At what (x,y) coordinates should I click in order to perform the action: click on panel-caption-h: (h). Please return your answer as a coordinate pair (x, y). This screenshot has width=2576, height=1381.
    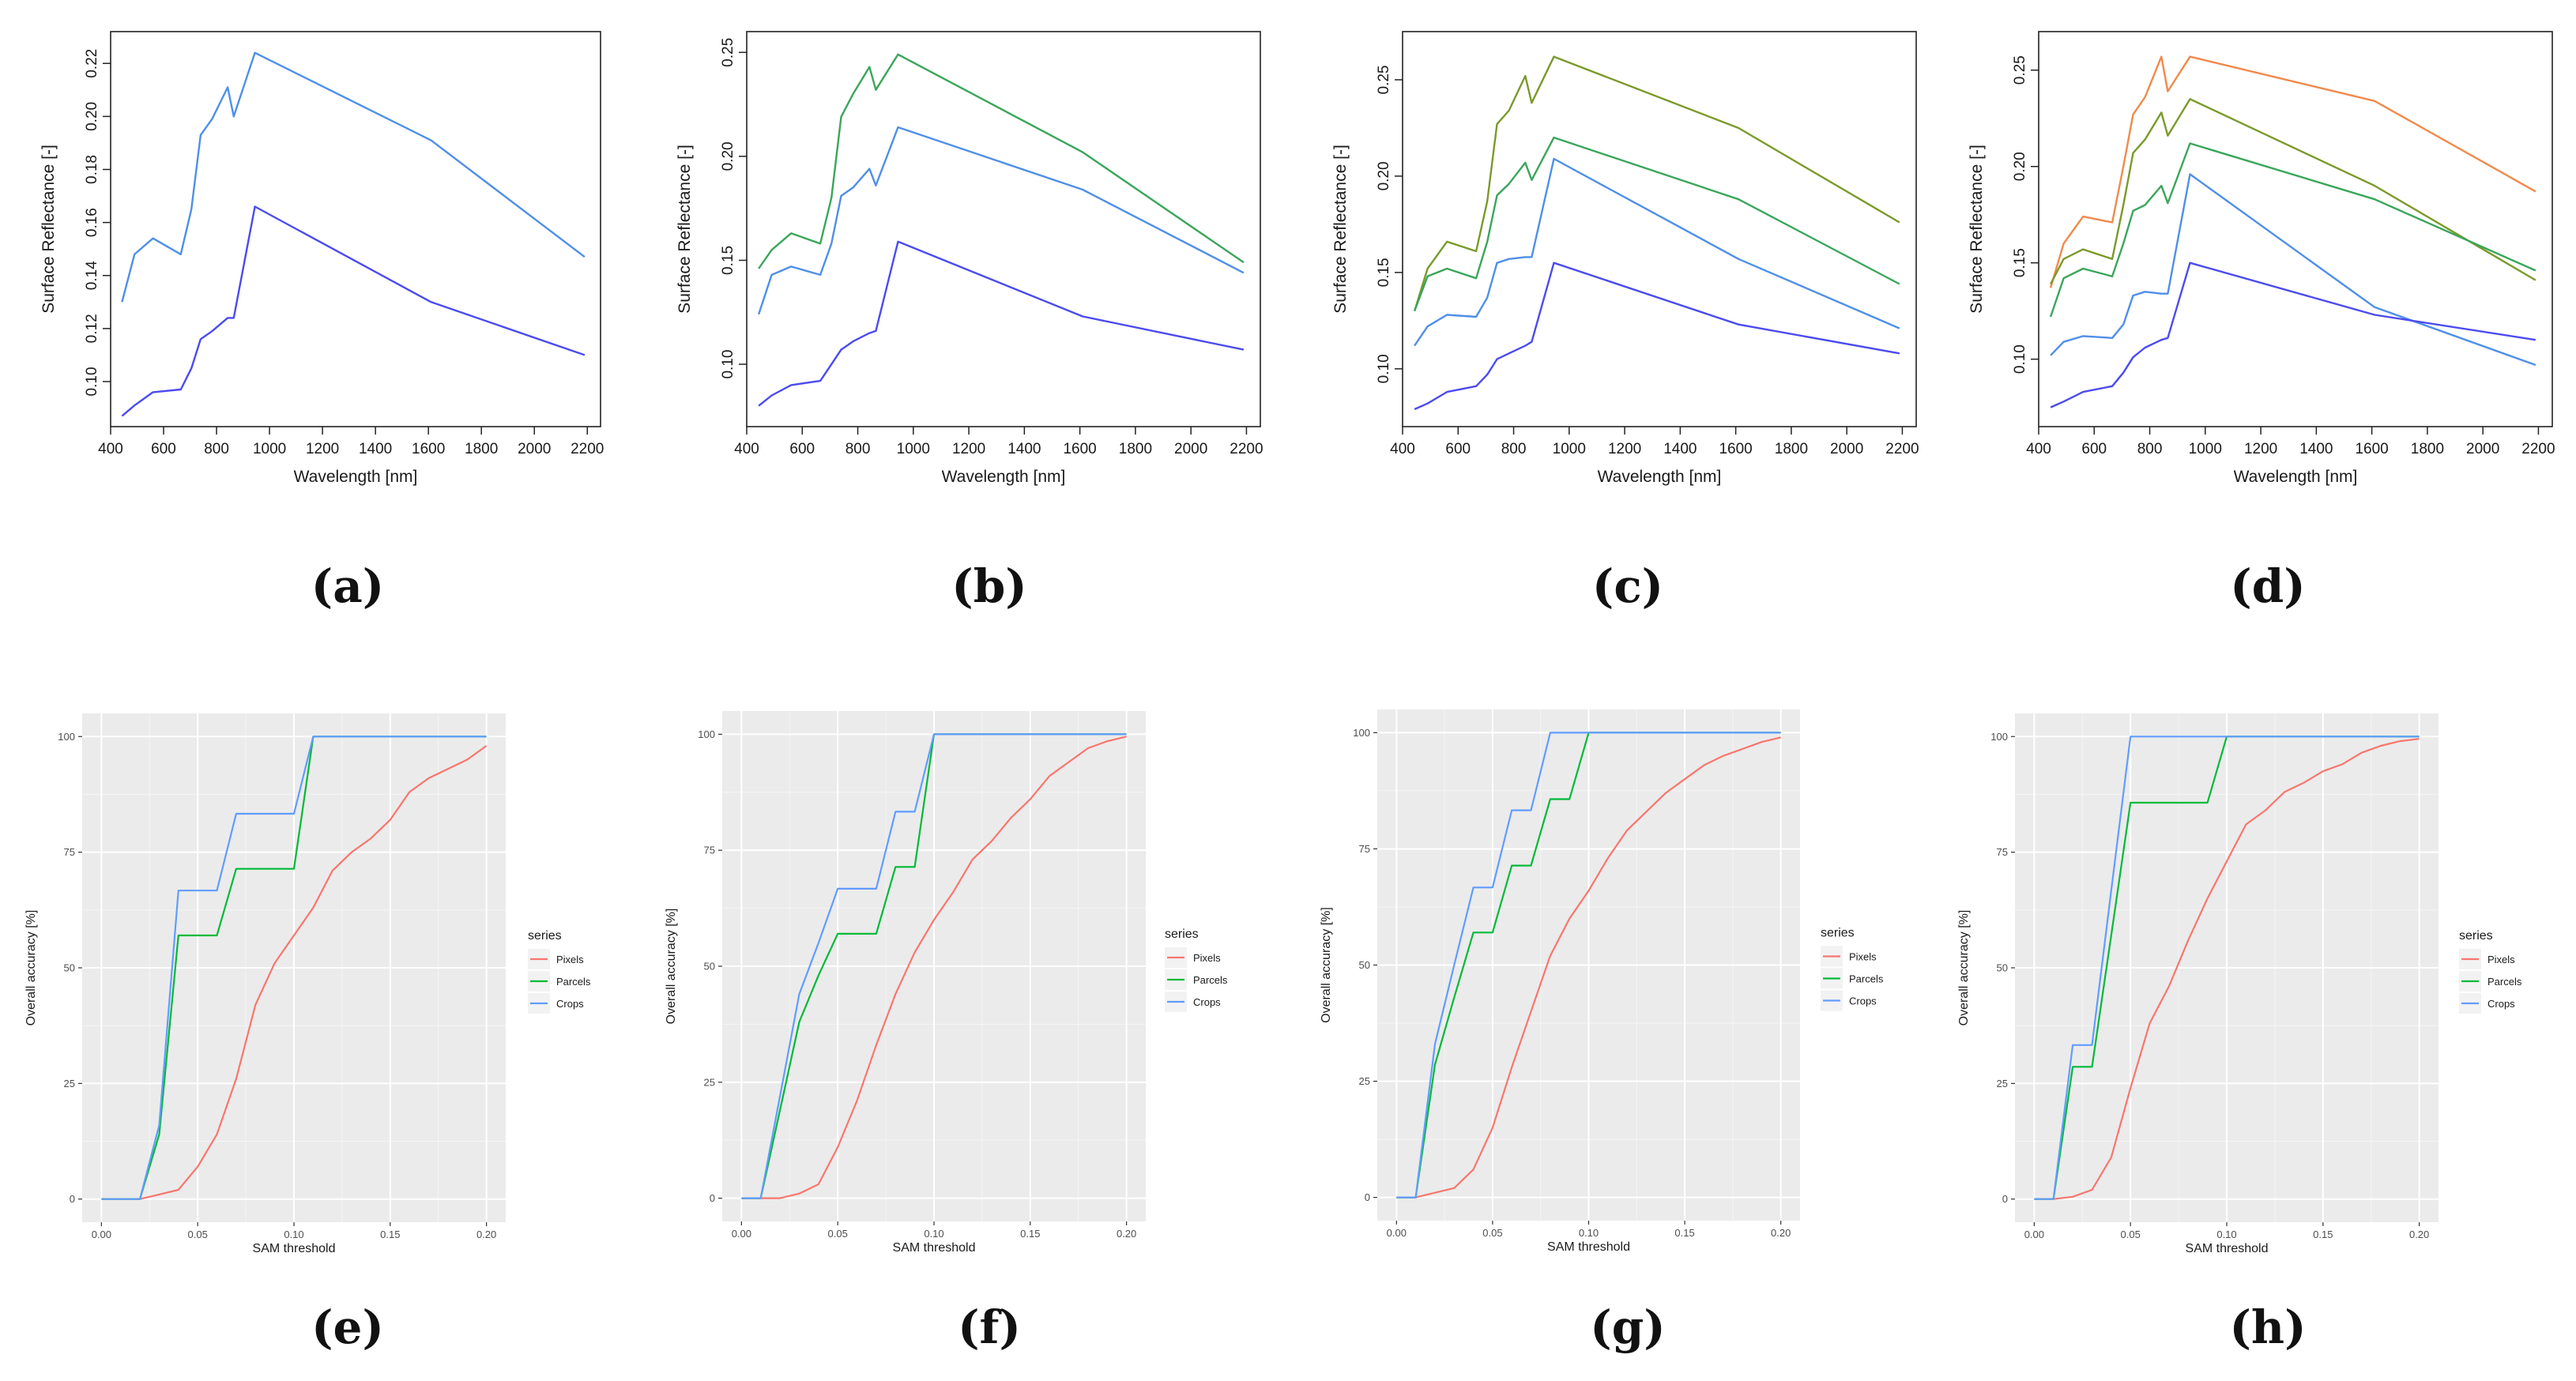
    Looking at the image, I should click on (2267, 1327).